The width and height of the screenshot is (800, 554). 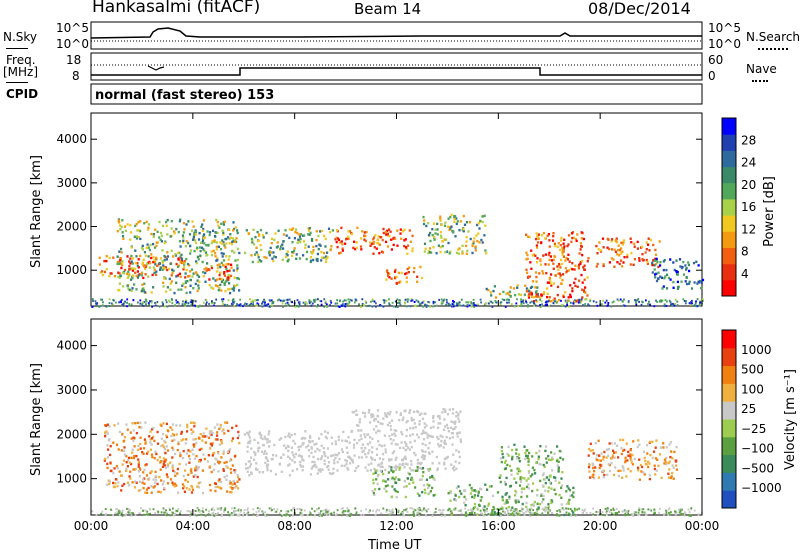 What do you see at coordinates (748, 229) in the screenshot?
I see `colorbar-tick-label: 12` at bounding box center [748, 229].